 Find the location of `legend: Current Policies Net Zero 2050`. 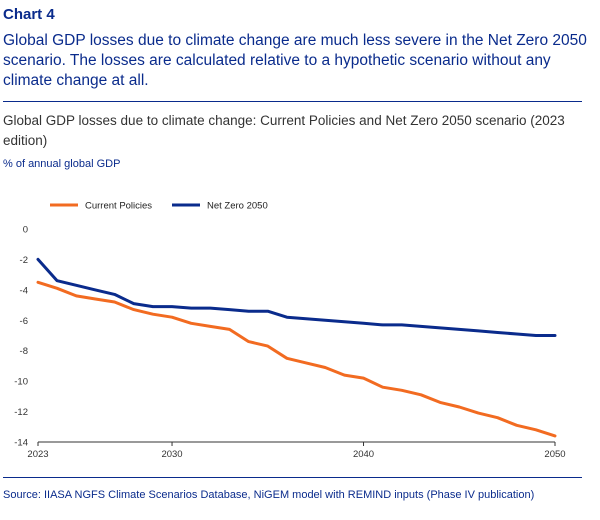

legend: Current Policies Net Zero 2050 is located at coordinates (159, 206).